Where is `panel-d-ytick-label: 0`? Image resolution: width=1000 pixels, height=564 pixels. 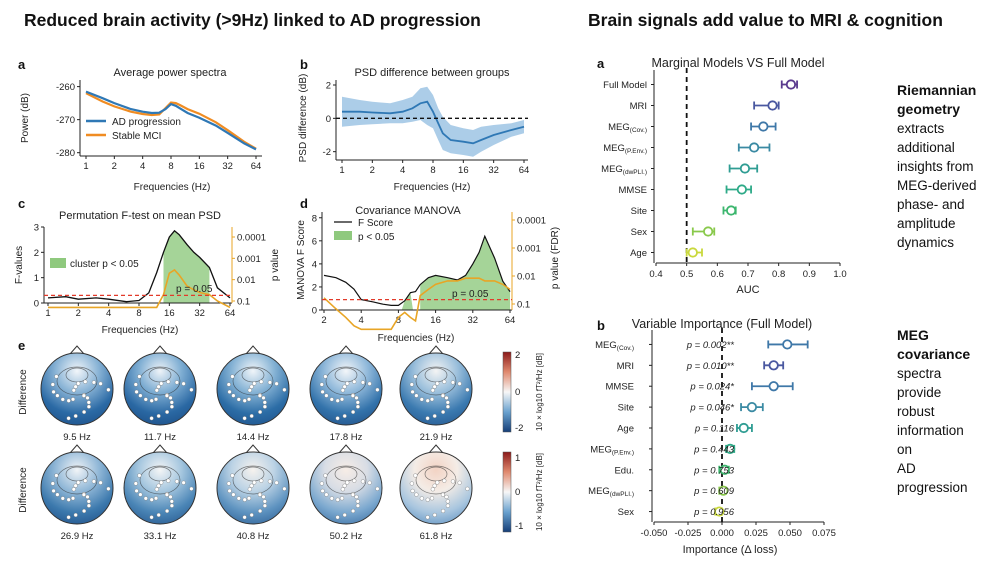
panel-d-ytick-label: 0 is located at coordinates (314, 311).